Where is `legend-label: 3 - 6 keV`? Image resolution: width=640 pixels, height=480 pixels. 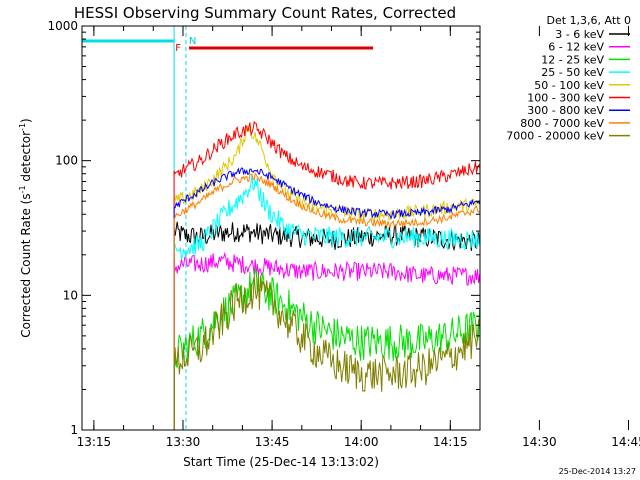
legend-label: 3 - 6 keV is located at coordinates (579, 34).